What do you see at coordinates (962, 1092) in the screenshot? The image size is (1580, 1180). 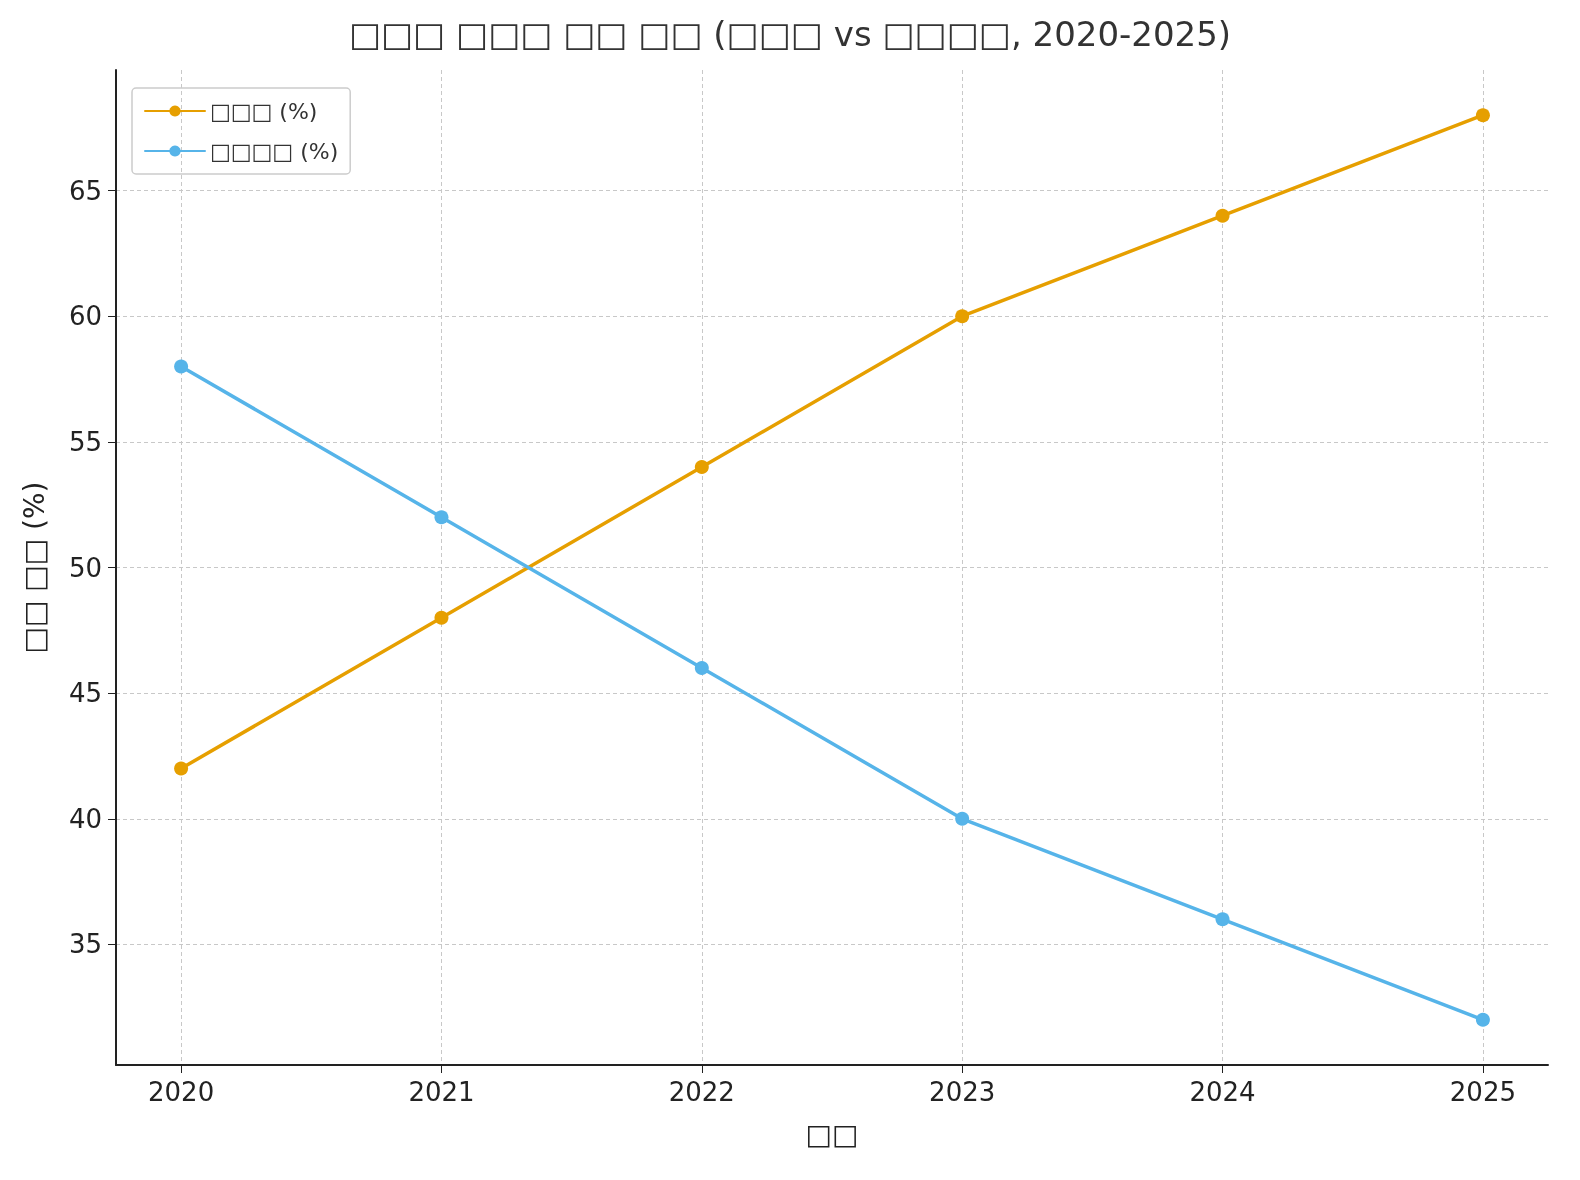 I see `x-tick-label: 2023` at bounding box center [962, 1092].